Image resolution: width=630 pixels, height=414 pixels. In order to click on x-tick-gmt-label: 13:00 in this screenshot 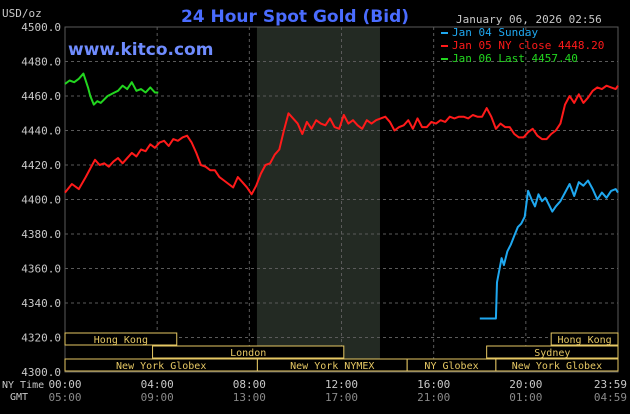, I will do `click(249, 397)`.